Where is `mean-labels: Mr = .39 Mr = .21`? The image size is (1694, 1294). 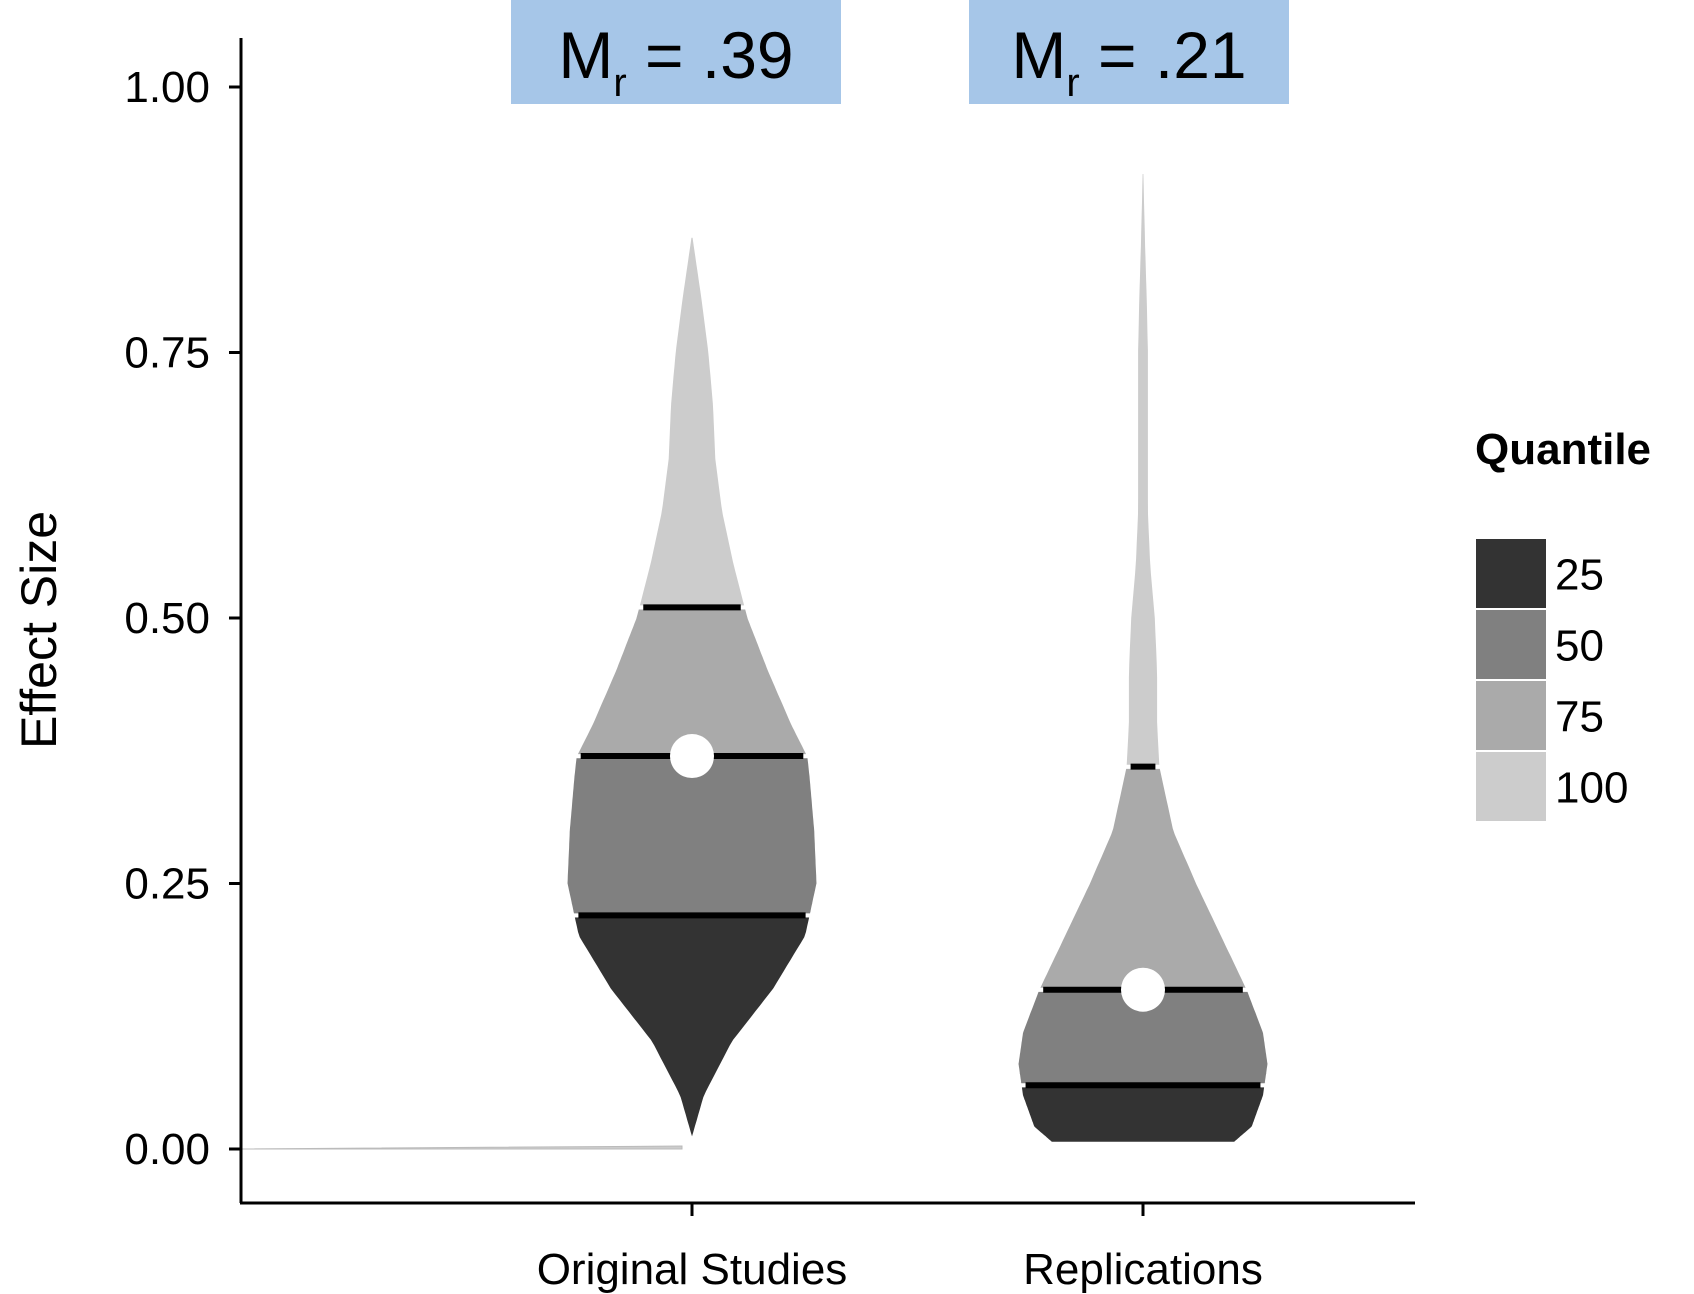 mean-labels: Mr = .39 Mr = .21 is located at coordinates (900, 52).